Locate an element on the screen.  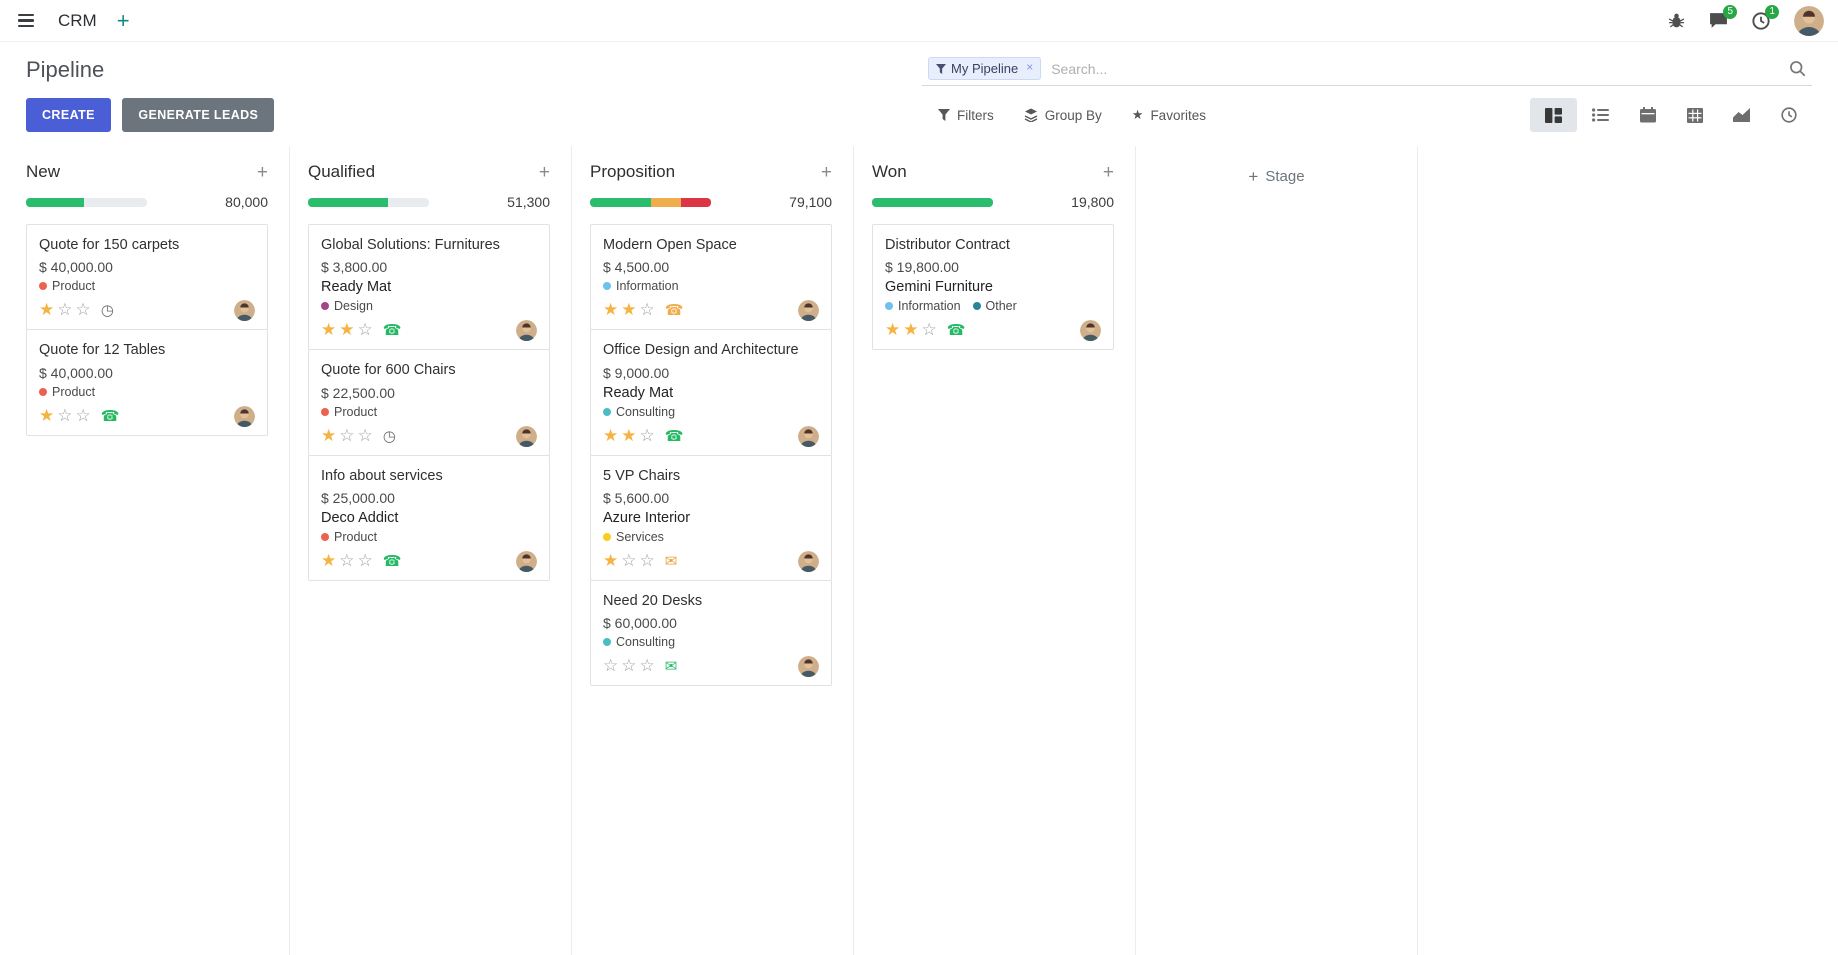
activities-clock-icon: 1 is located at coordinates (1765, 17).